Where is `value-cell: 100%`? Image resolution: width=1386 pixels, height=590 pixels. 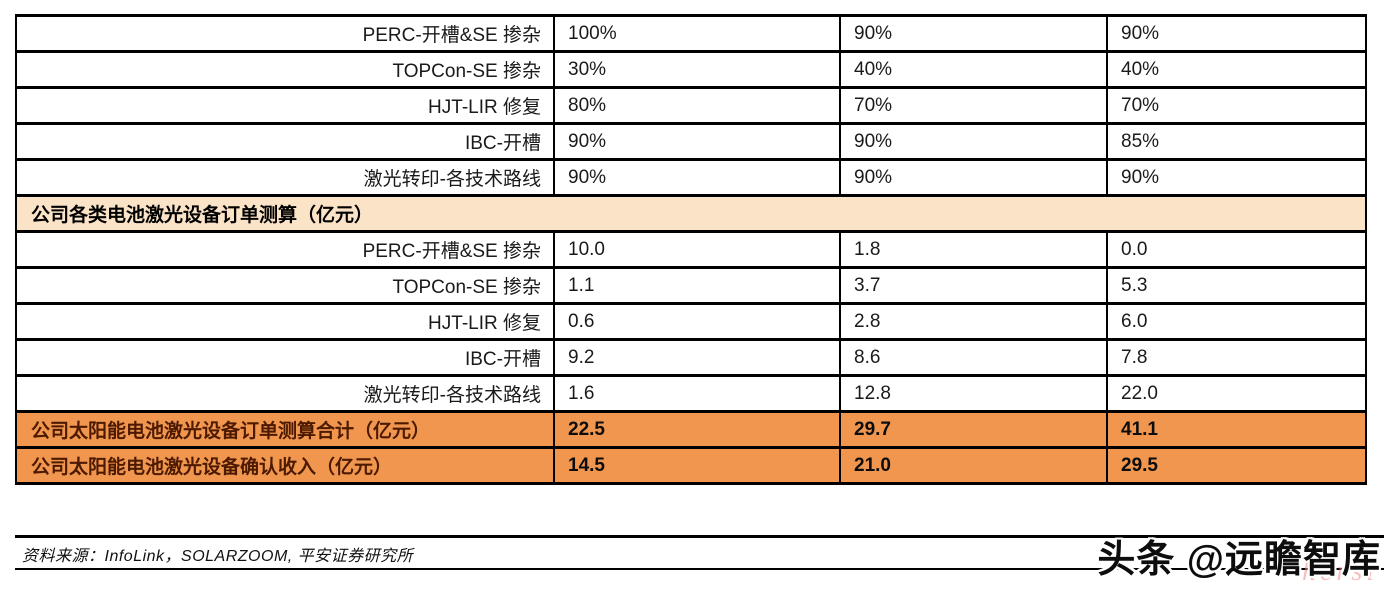
value-cell: 100% is located at coordinates (697, 33).